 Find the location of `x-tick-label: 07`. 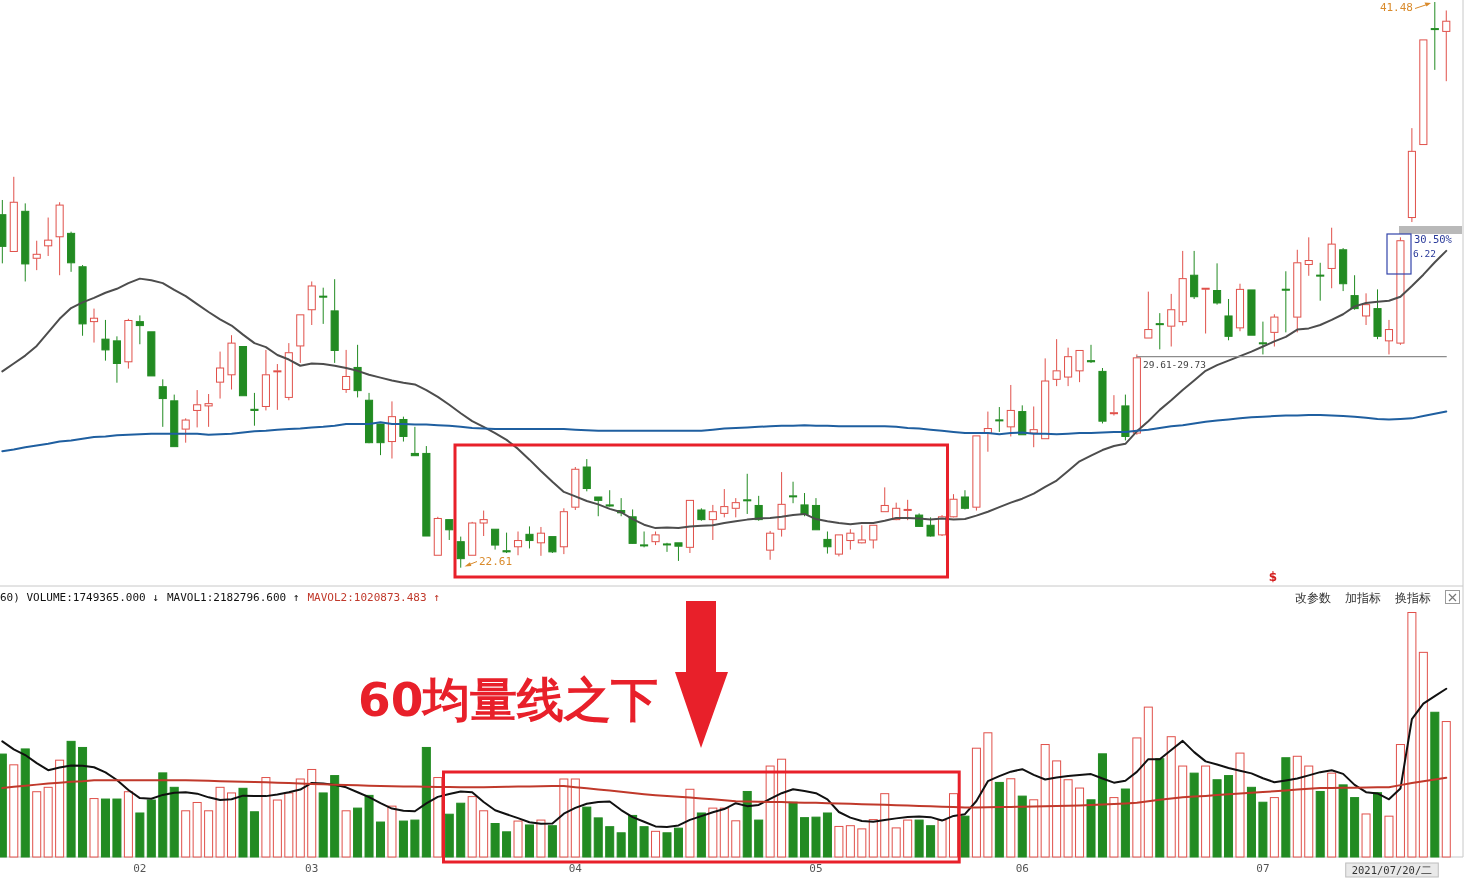

x-tick-label: 07 is located at coordinates (1263, 868).